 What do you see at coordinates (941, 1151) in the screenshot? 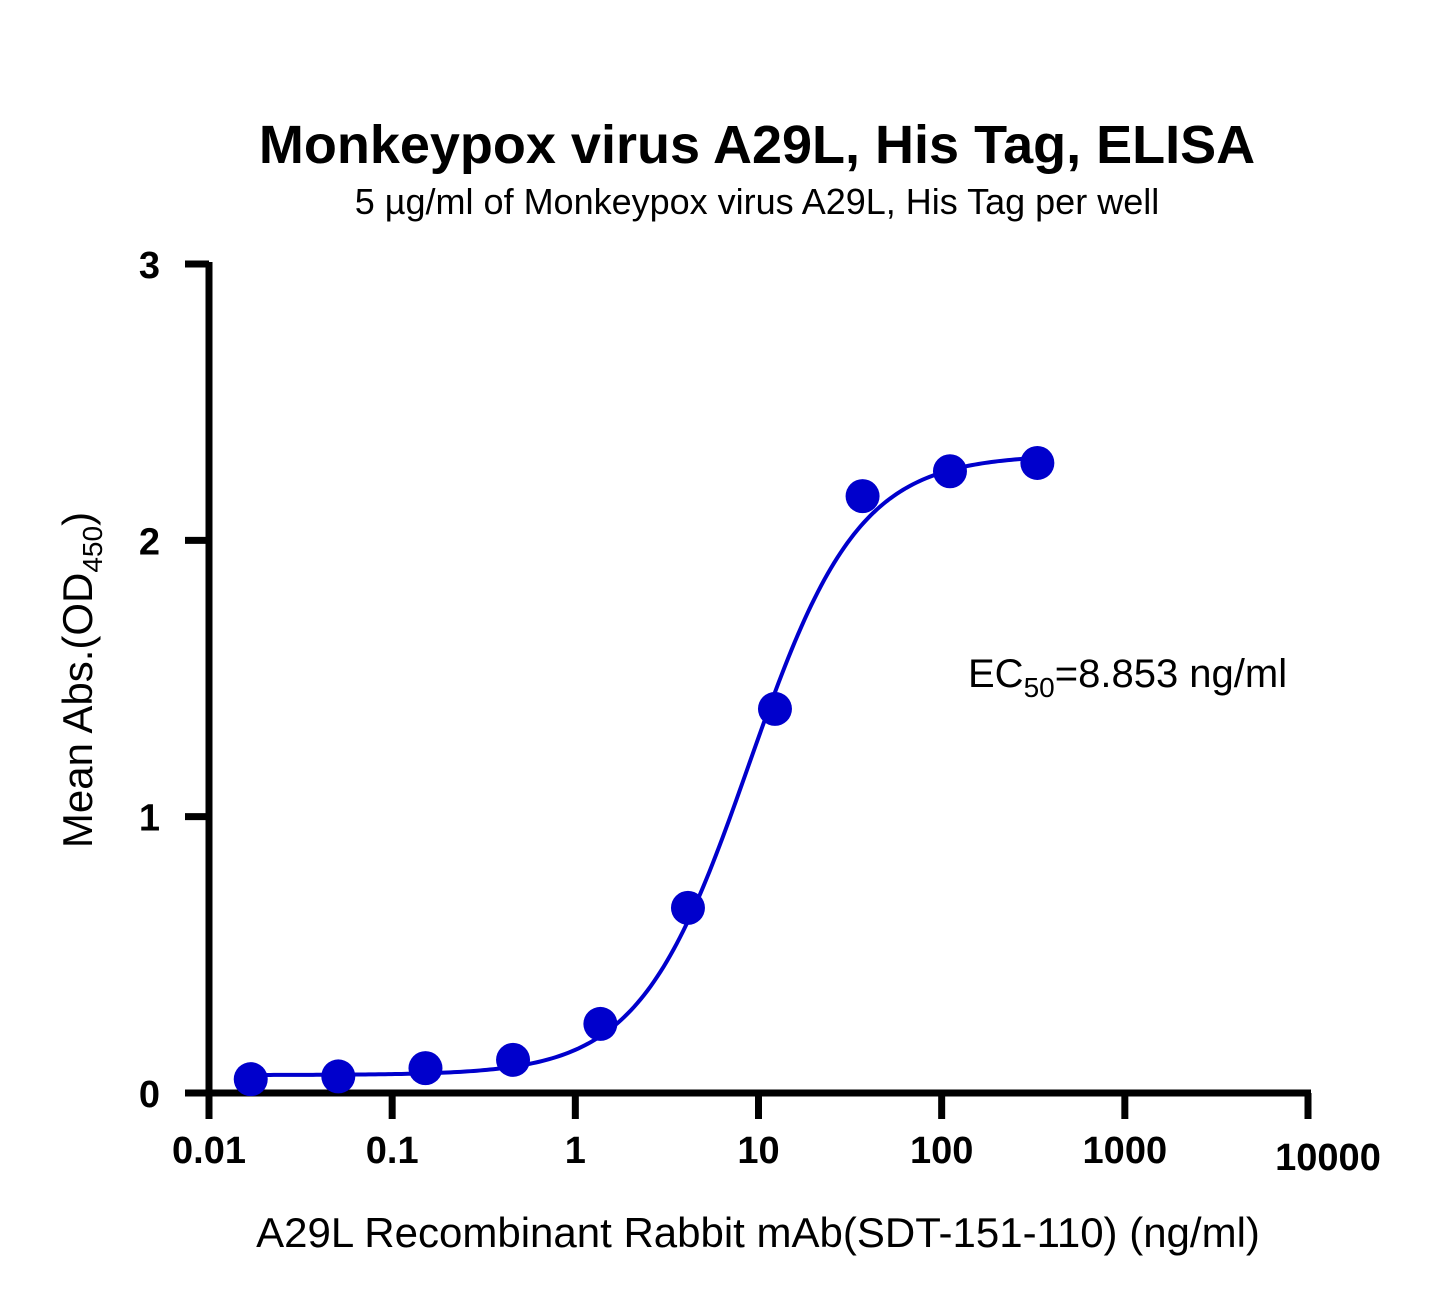
I see `x-tick-label: 100` at bounding box center [941, 1151].